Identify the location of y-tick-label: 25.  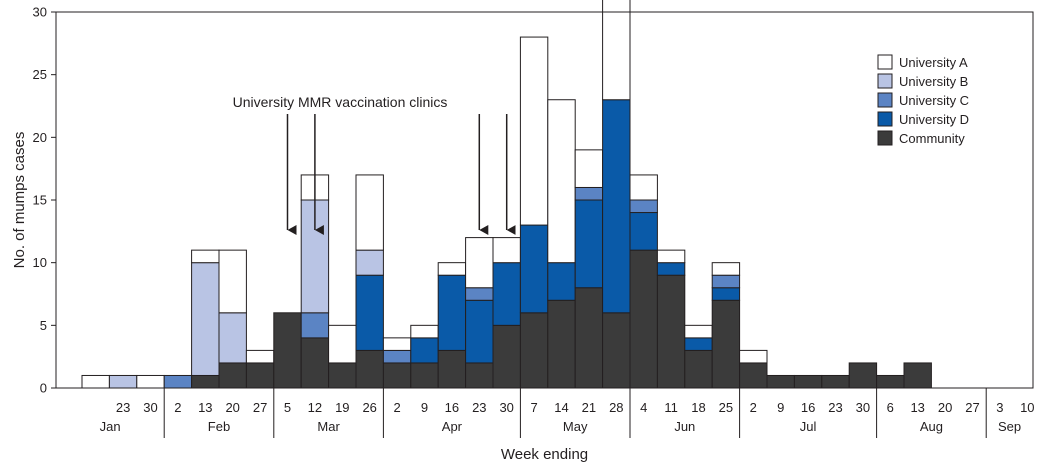
(40, 74).